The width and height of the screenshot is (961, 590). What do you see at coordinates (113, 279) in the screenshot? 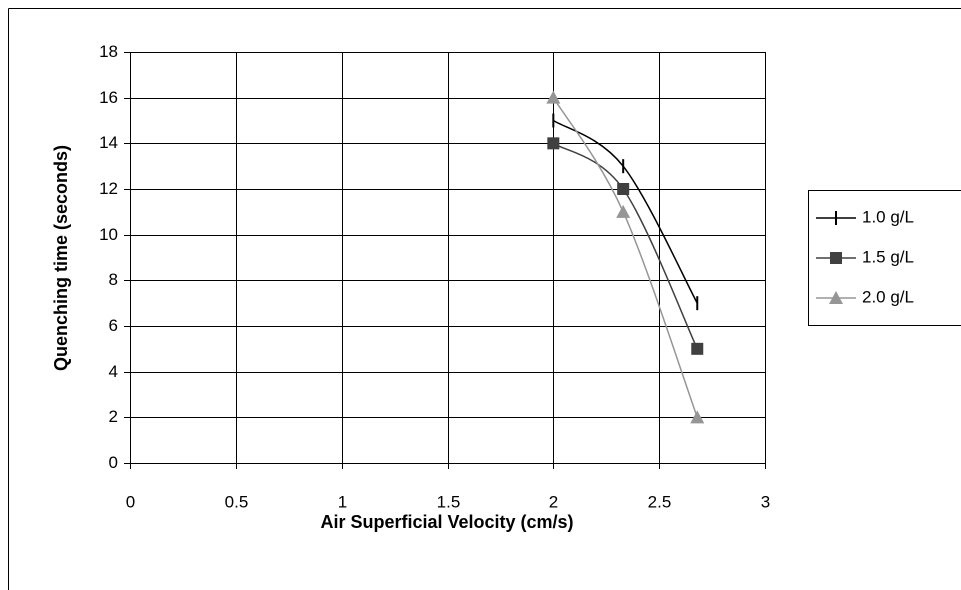
I see `y-tick-label: 8` at bounding box center [113, 279].